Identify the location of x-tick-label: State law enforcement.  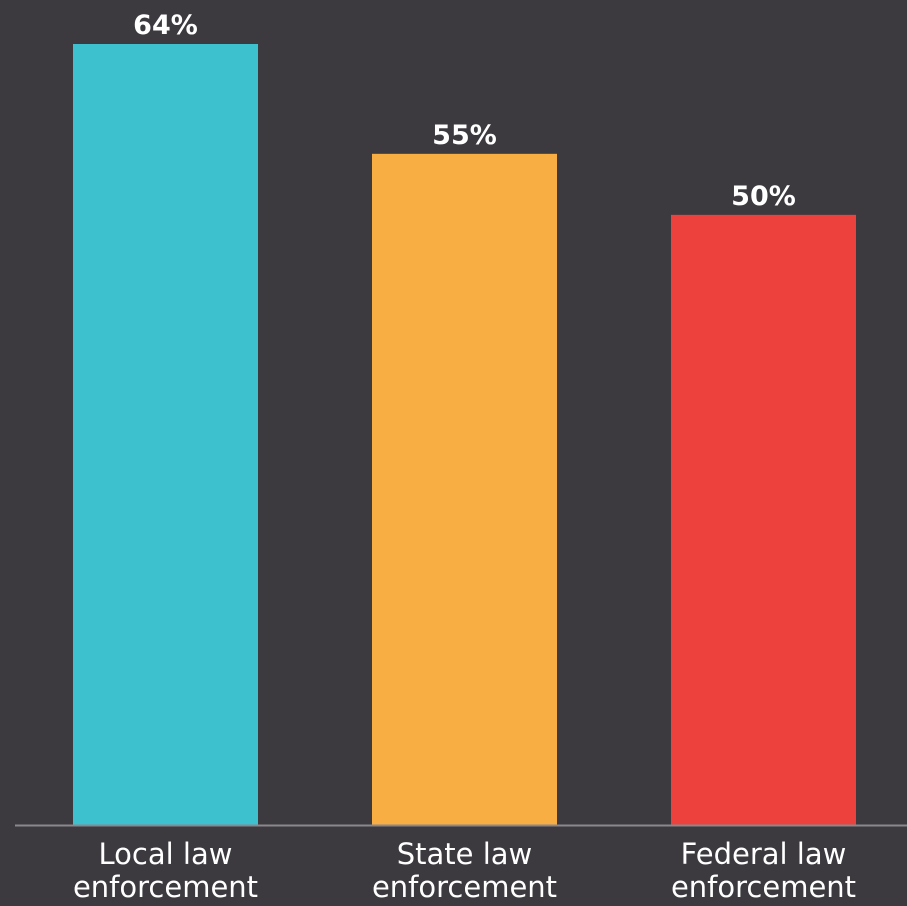
(464, 870).